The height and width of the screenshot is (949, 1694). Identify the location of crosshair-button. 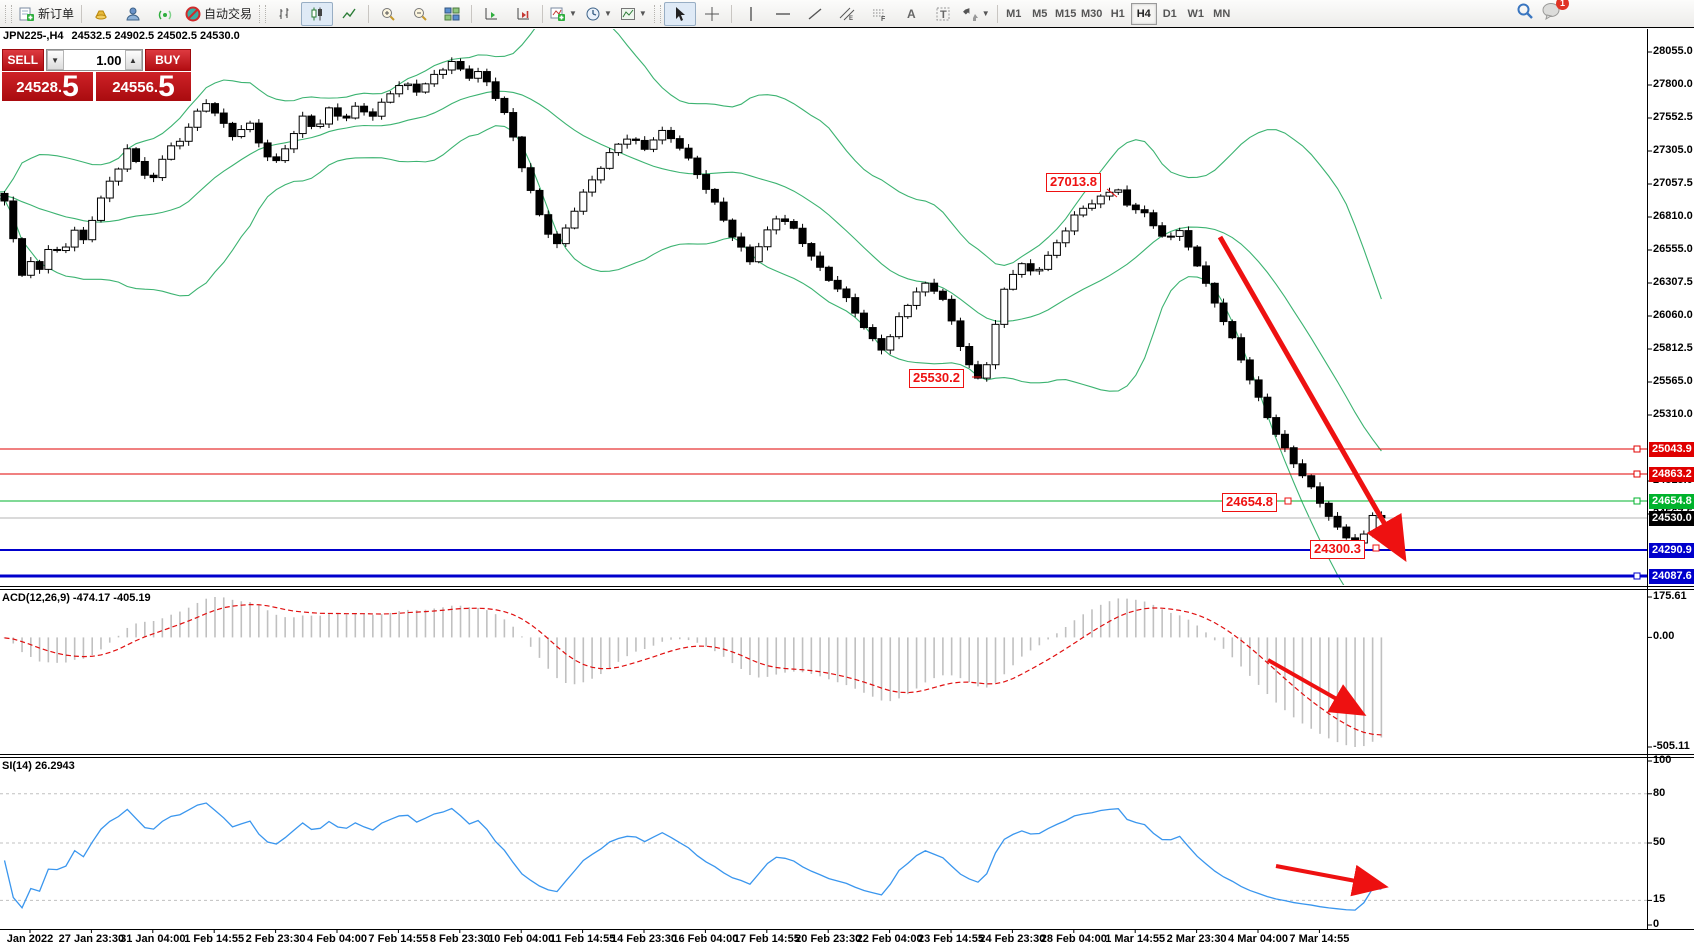
(712, 14).